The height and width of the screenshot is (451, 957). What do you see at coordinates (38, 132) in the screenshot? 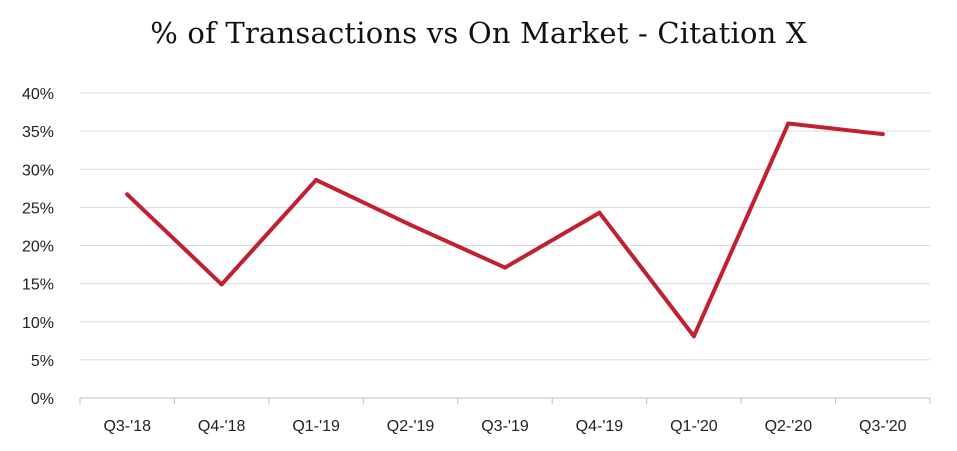
I see `y-tick-label: 35%` at bounding box center [38, 132].